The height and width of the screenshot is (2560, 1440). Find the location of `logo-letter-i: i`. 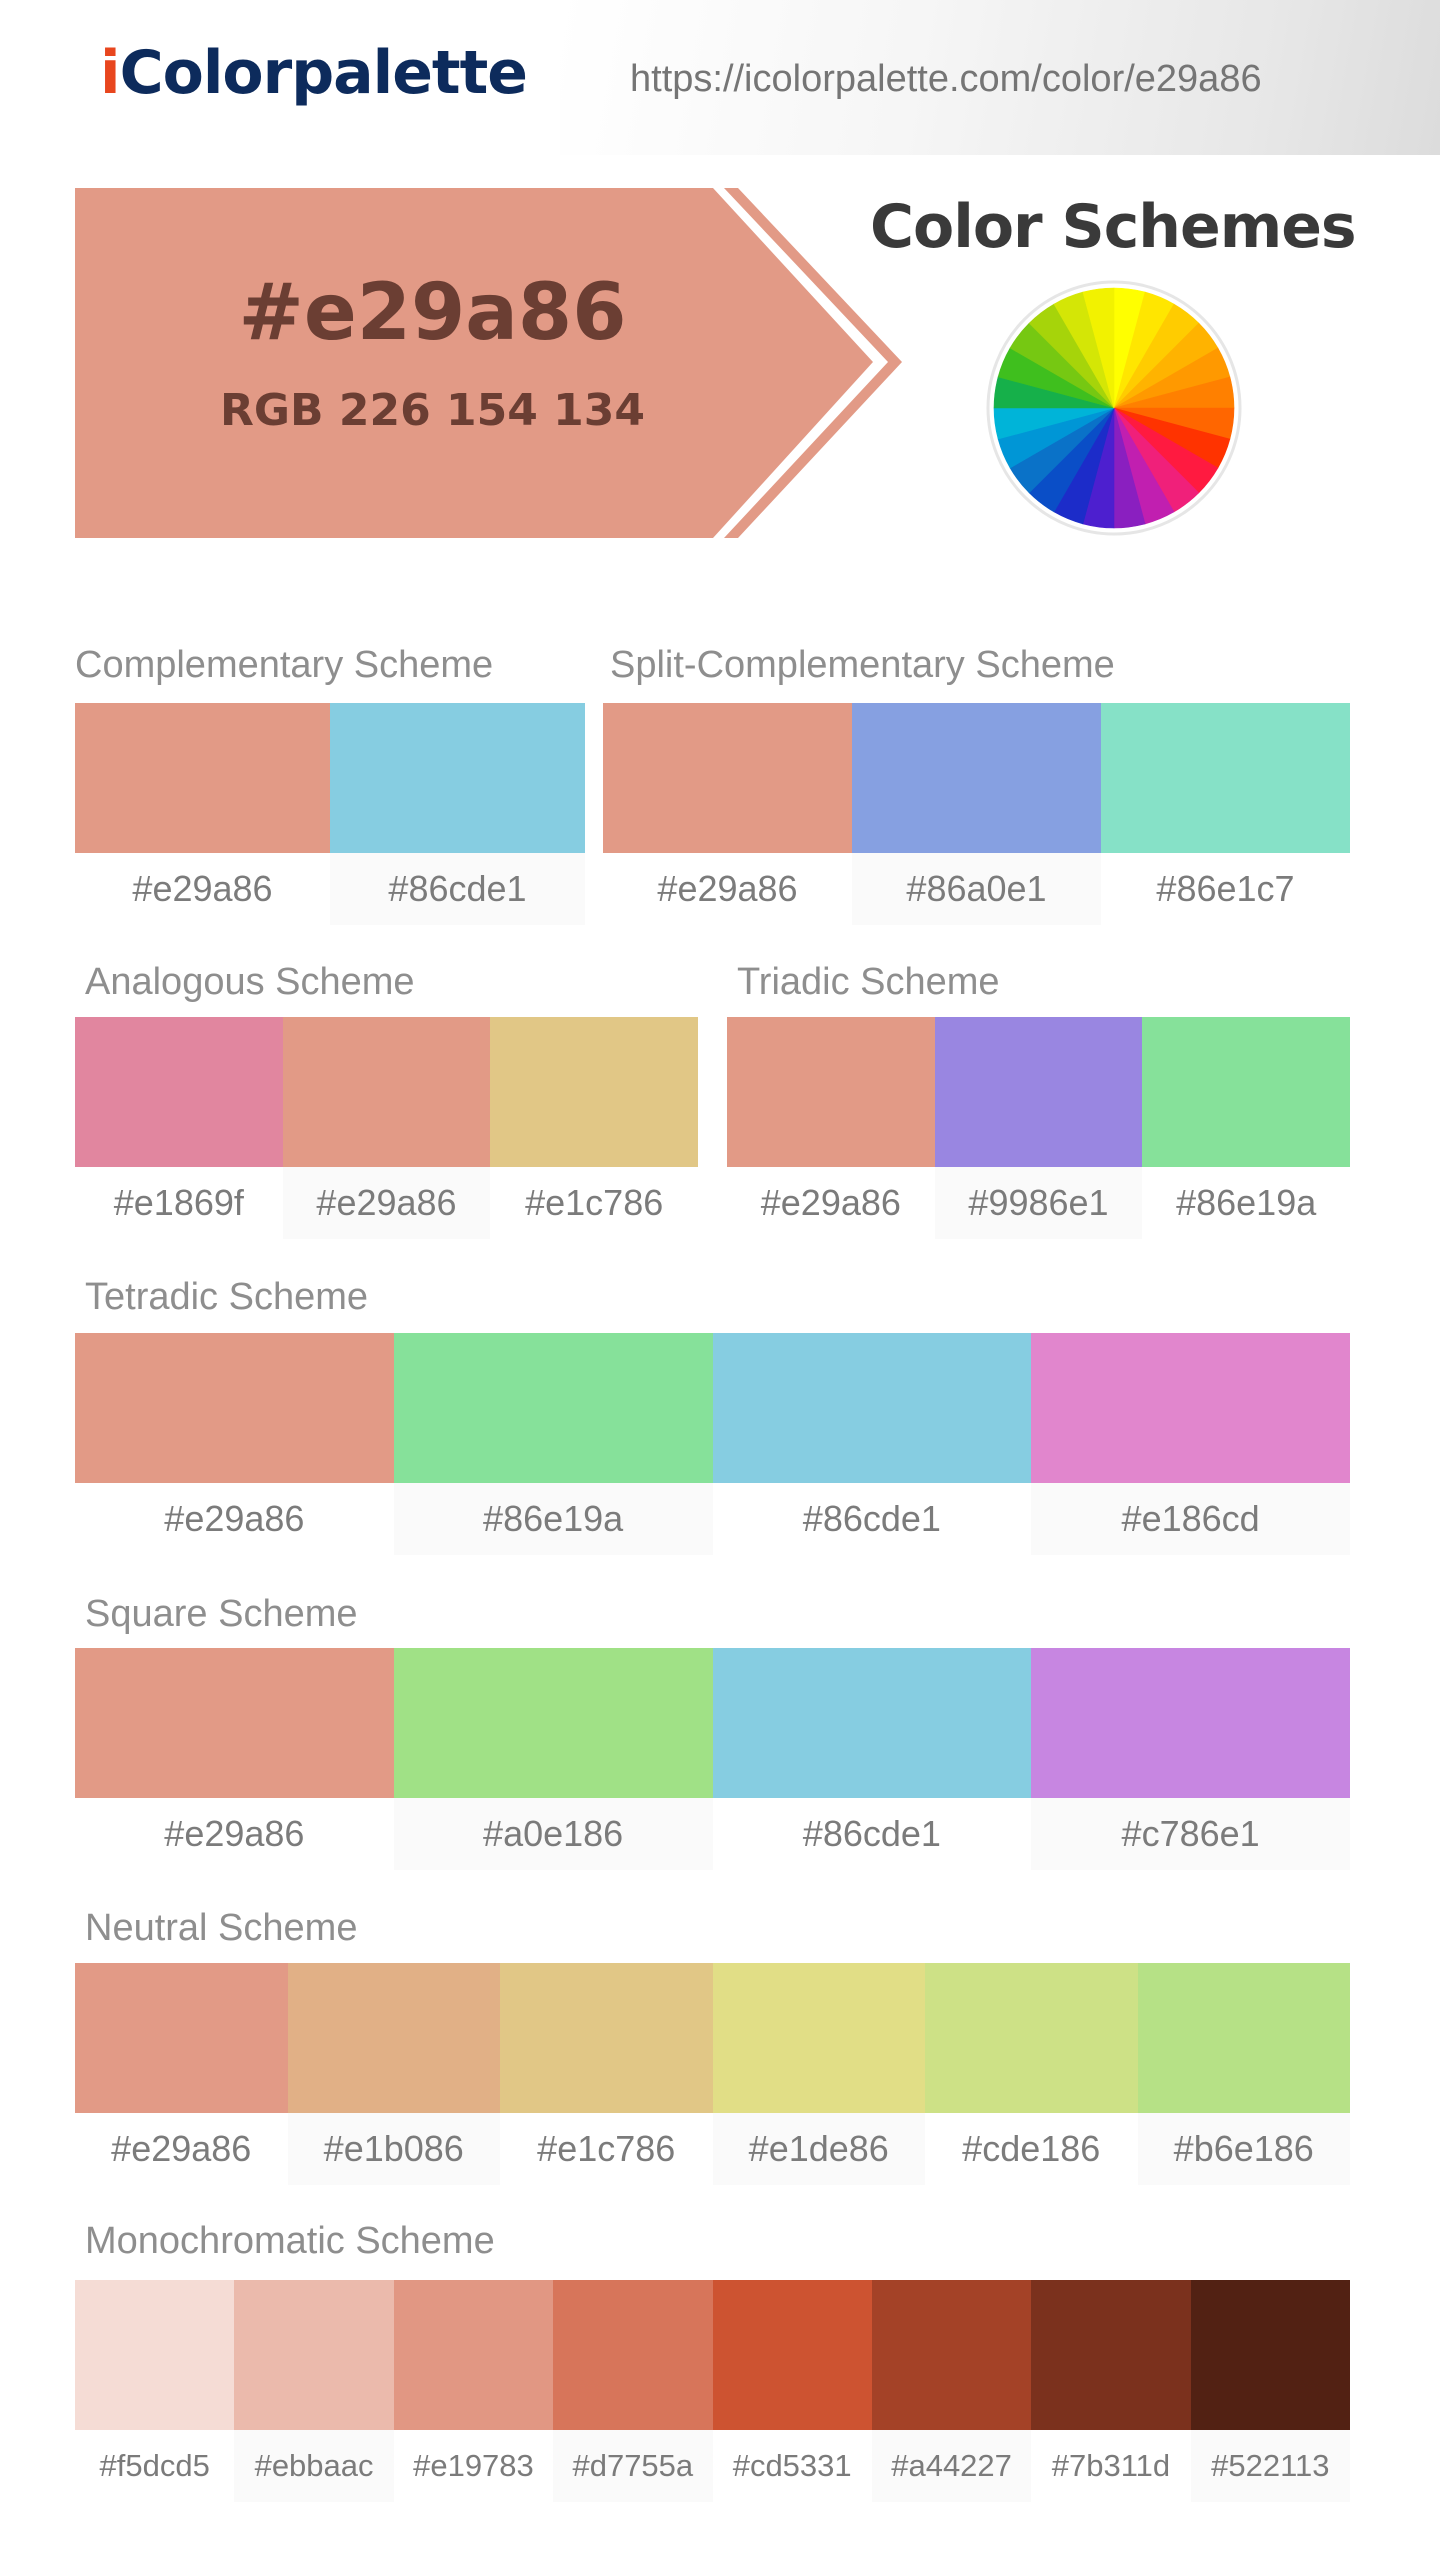

logo-letter-i: i is located at coordinates (110, 73).